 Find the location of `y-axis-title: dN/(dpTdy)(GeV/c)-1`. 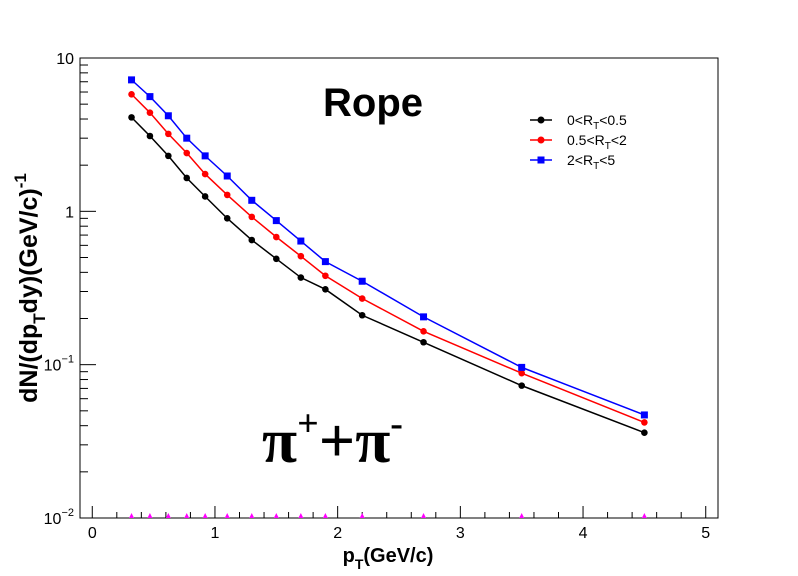

y-axis-title: dN/(dpTdy)(GeV/c)-1 is located at coordinates (30, 288).